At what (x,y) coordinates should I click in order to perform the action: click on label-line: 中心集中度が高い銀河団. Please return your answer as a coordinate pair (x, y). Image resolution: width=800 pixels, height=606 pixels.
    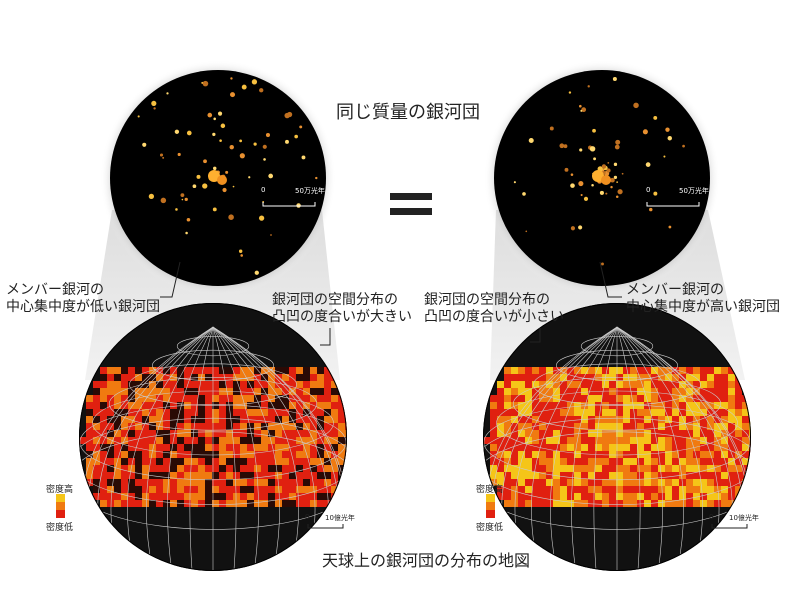
    Looking at the image, I should click on (703, 307).